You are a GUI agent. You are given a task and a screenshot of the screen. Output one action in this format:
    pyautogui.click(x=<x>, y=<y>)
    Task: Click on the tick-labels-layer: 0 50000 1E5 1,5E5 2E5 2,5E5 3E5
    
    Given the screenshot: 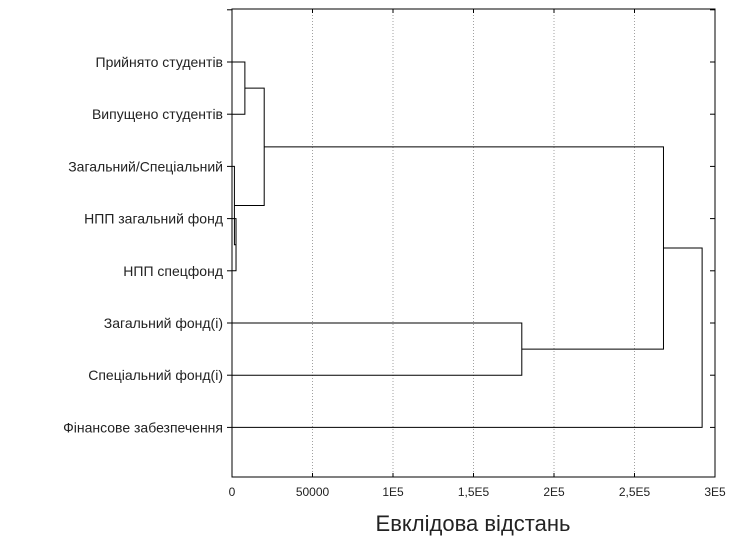 What is the action you would take?
    pyautogui.click(x=477, y=492)
    